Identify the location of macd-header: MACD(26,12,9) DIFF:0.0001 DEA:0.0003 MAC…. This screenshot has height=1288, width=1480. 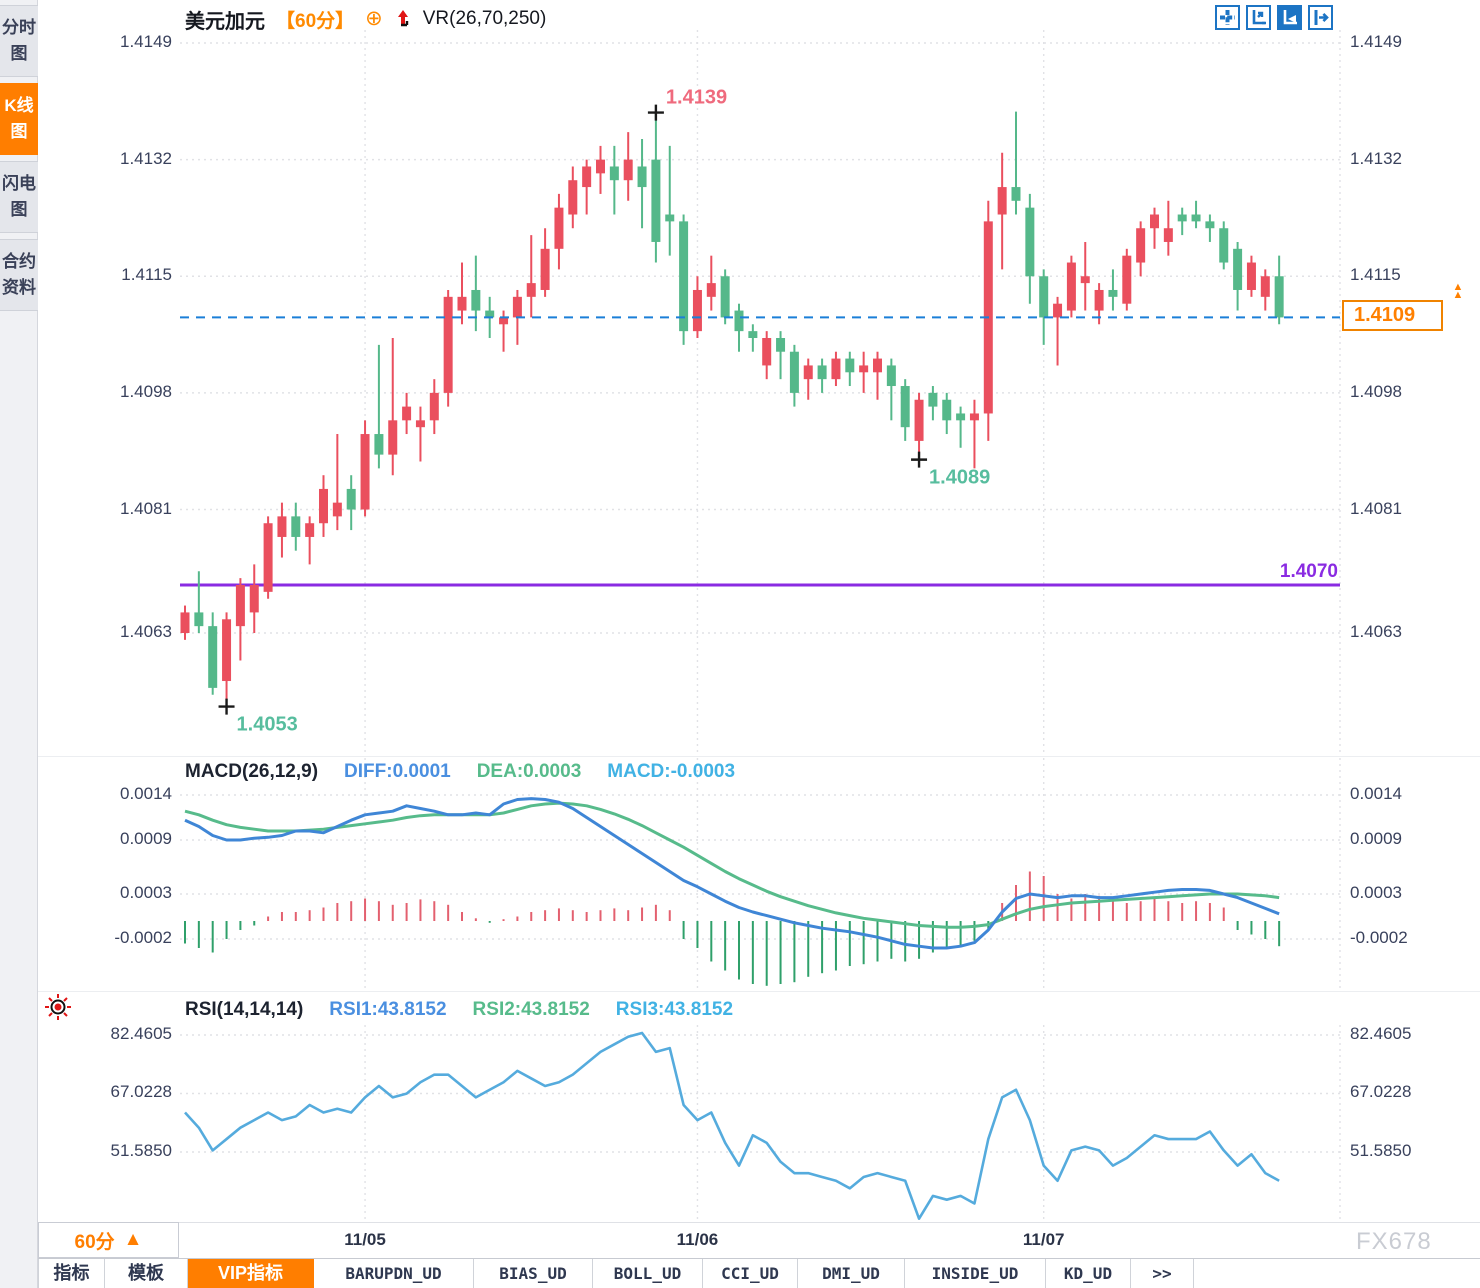
(460, 772).